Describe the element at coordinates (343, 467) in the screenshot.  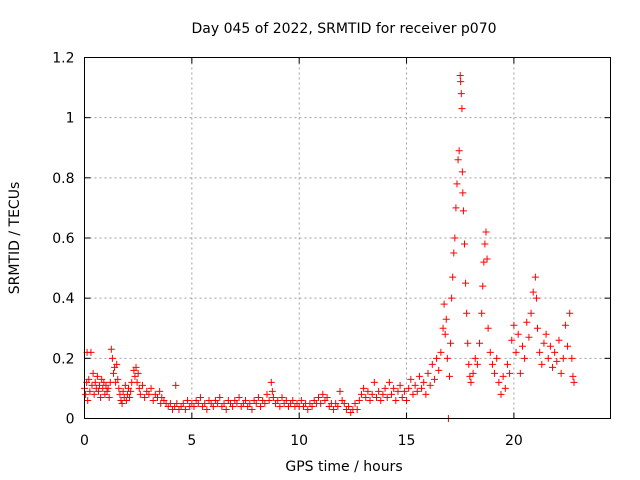
I see `x-axis-title: GPS time / hours` at that location.